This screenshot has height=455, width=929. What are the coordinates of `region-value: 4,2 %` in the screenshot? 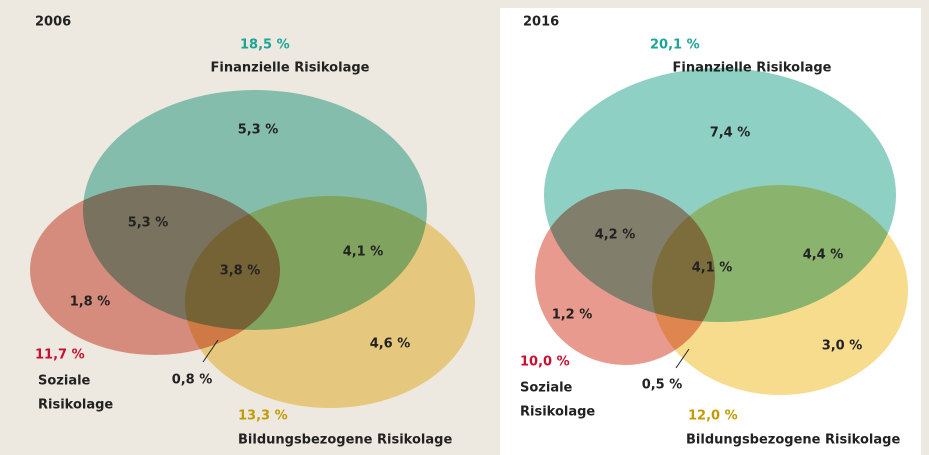 It's located at (615, 235).